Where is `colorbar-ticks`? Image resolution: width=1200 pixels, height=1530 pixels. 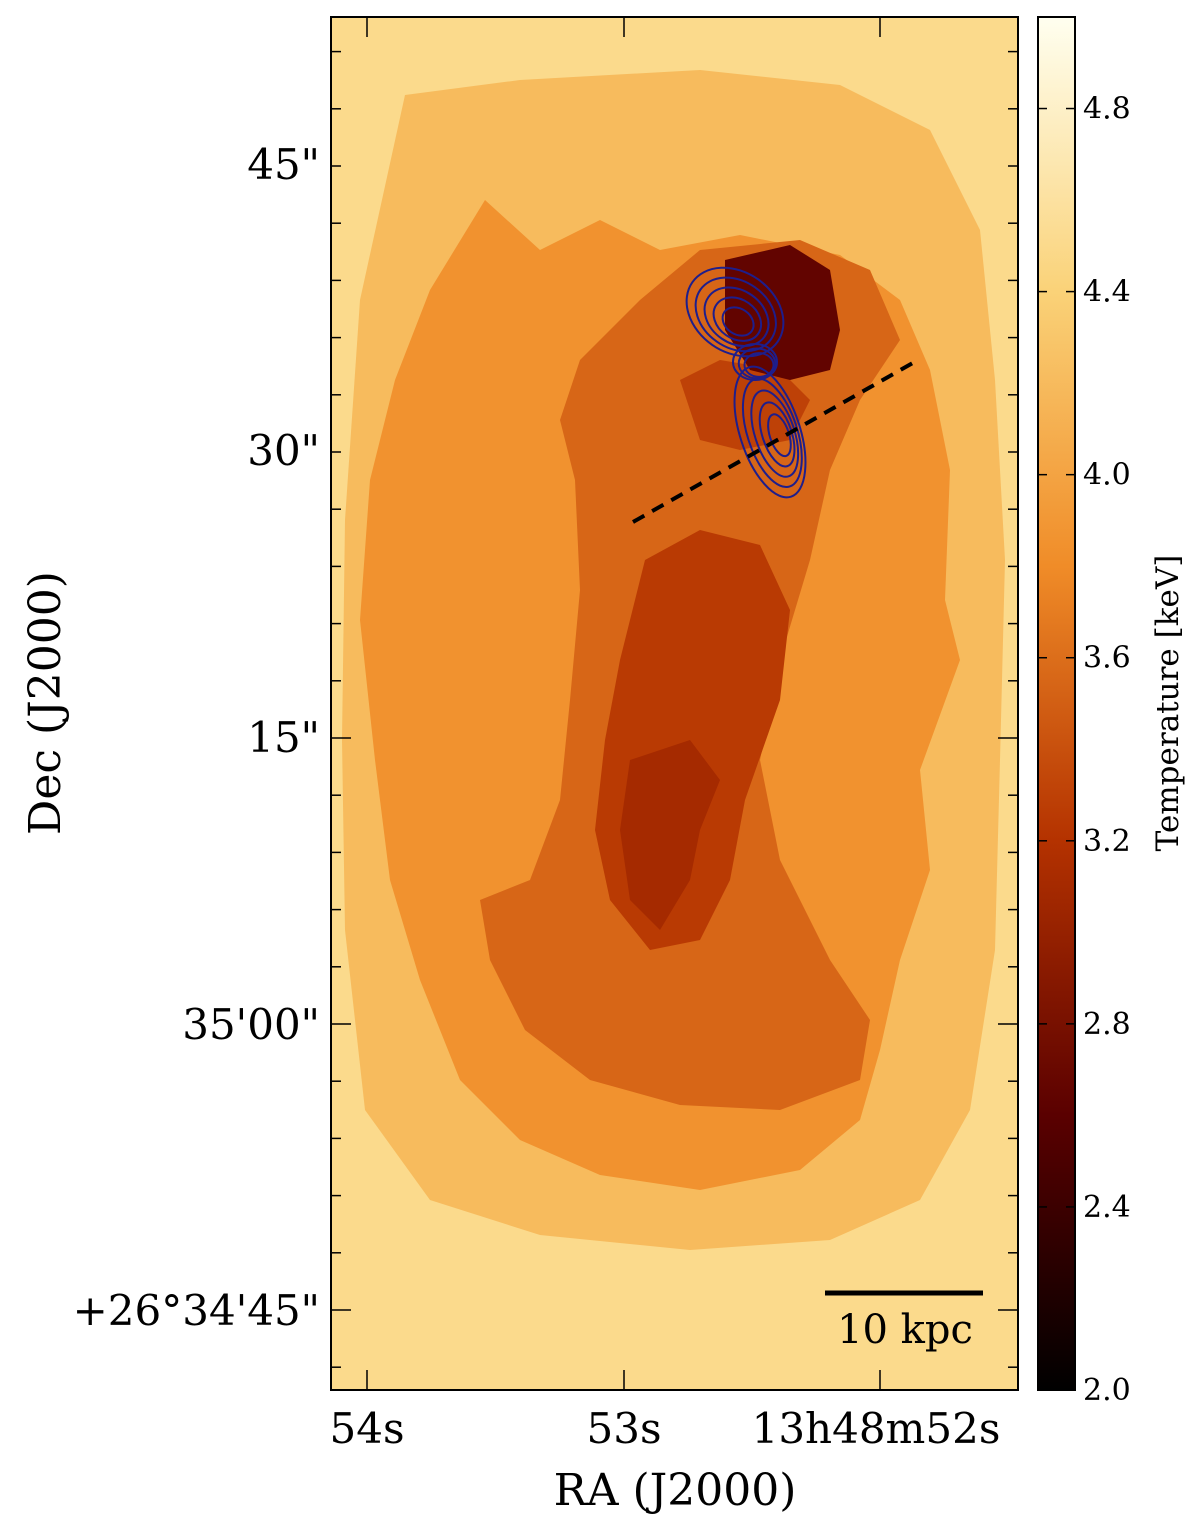 colorbar-ticks is located at coordinates (1056, 749).